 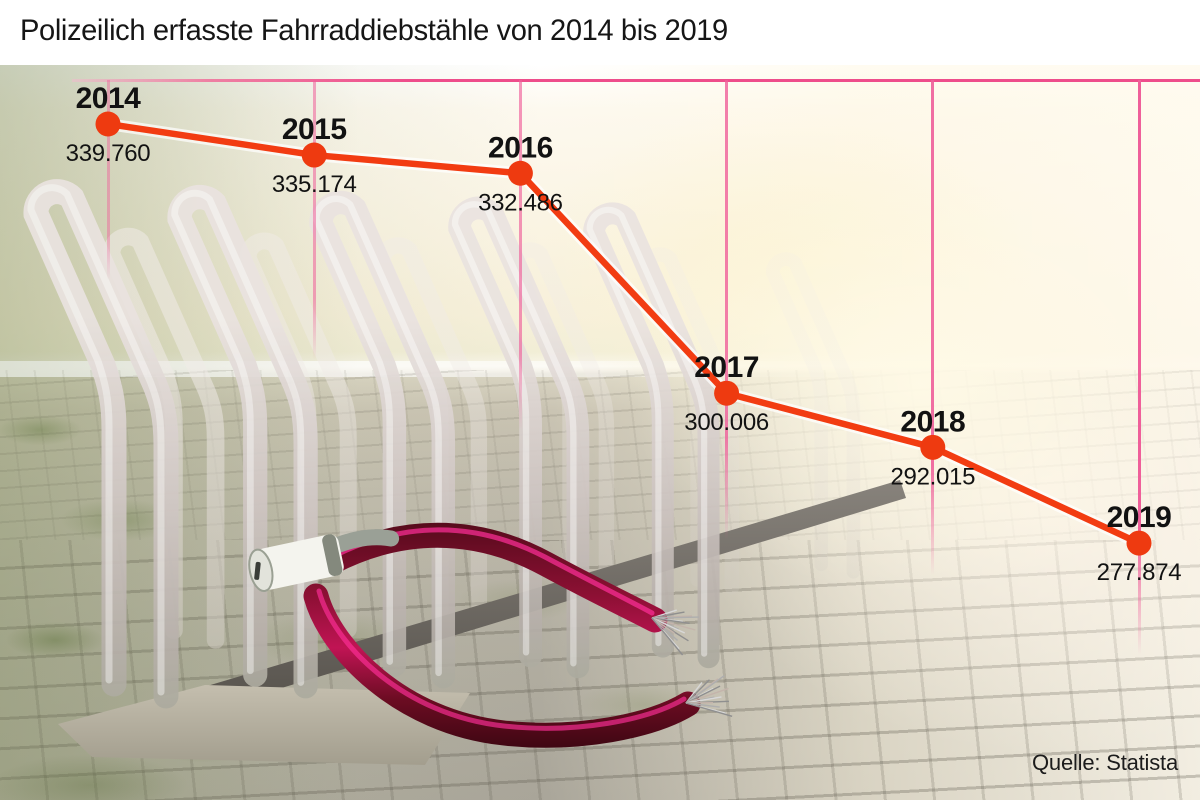 I want to click on cable-lower-highlight, so click(x=501, y=659).